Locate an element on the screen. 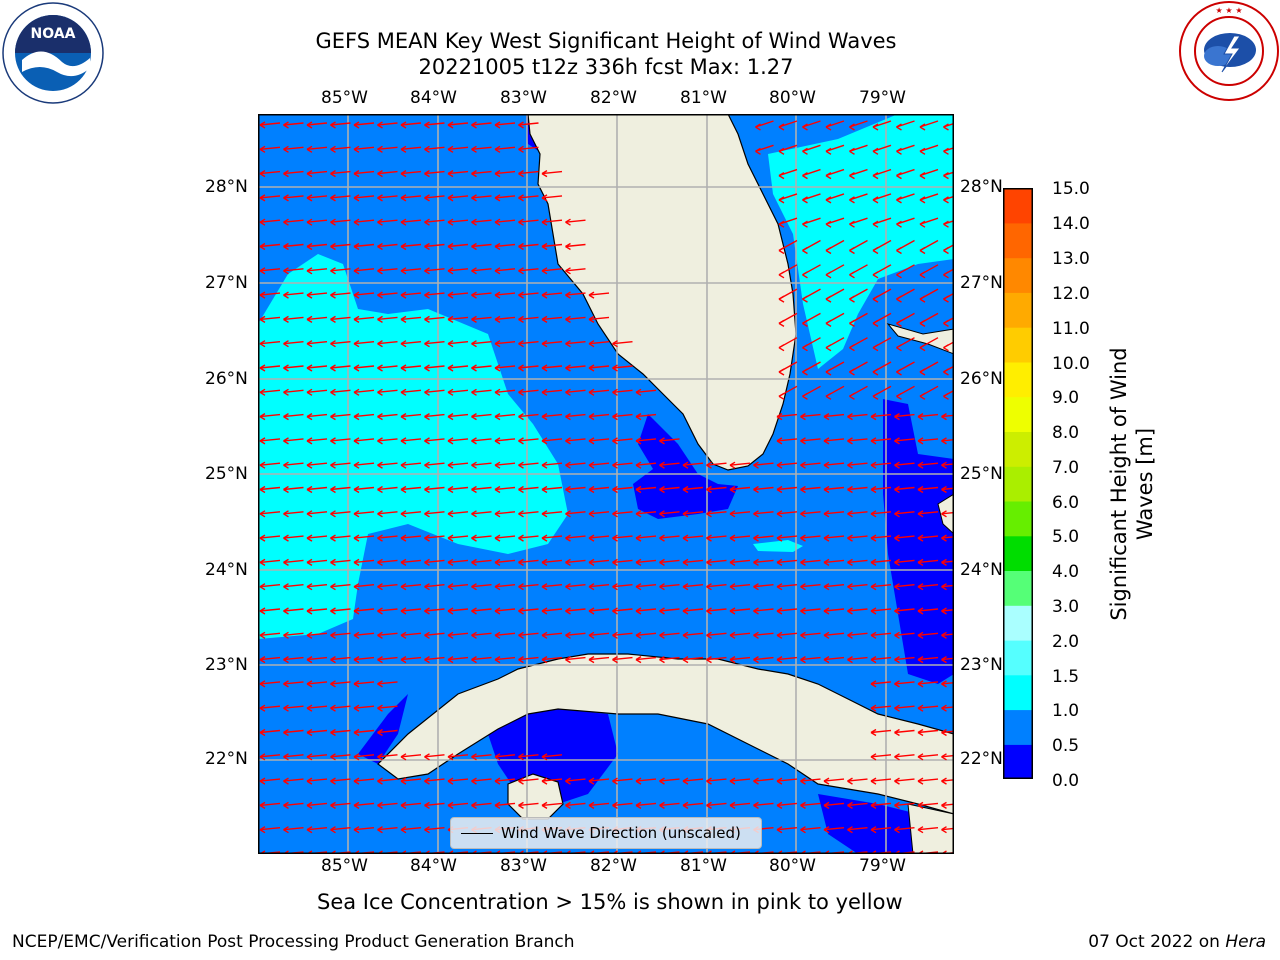 The width and height of the screenshot is (1280, 960). colorbar-svg is located at coordinates (1021, 466).